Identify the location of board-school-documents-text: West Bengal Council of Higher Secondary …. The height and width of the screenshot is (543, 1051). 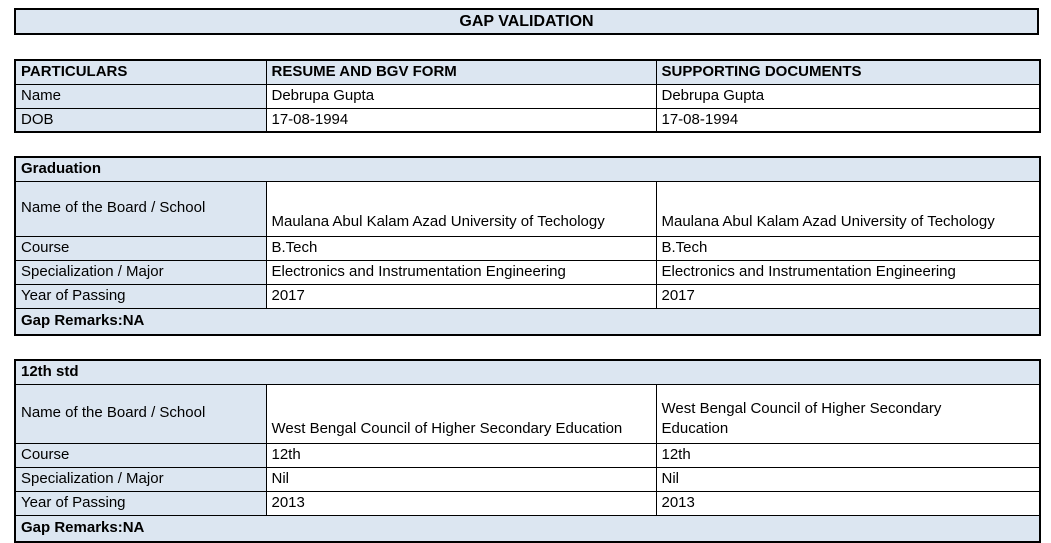
(801, 419).